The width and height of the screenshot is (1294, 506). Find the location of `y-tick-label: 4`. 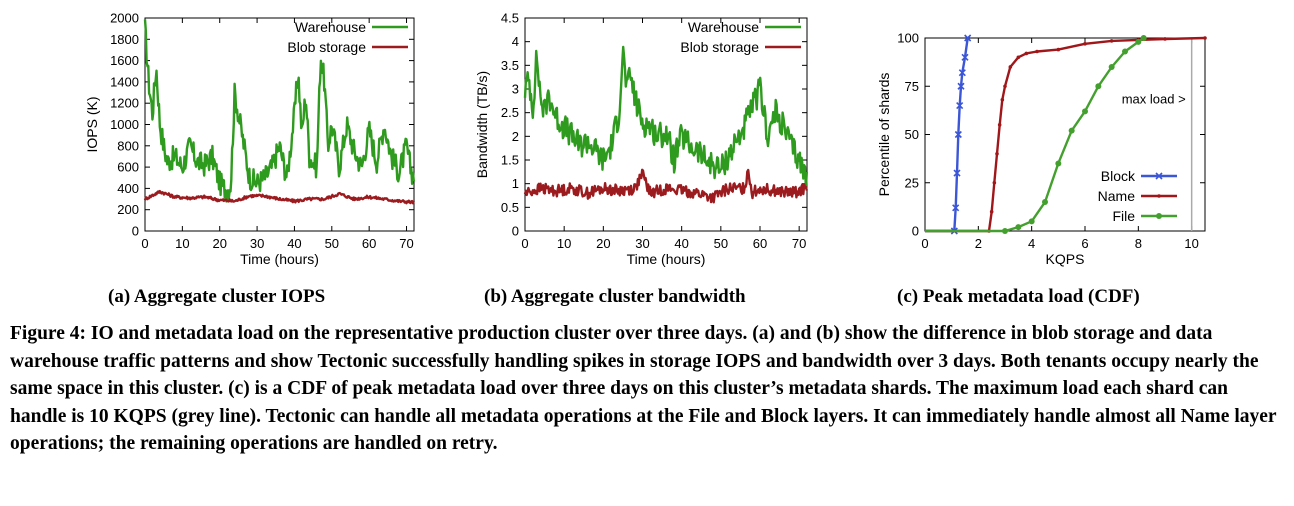

y-tick-label: 4 is located at coordinates (515, 41).